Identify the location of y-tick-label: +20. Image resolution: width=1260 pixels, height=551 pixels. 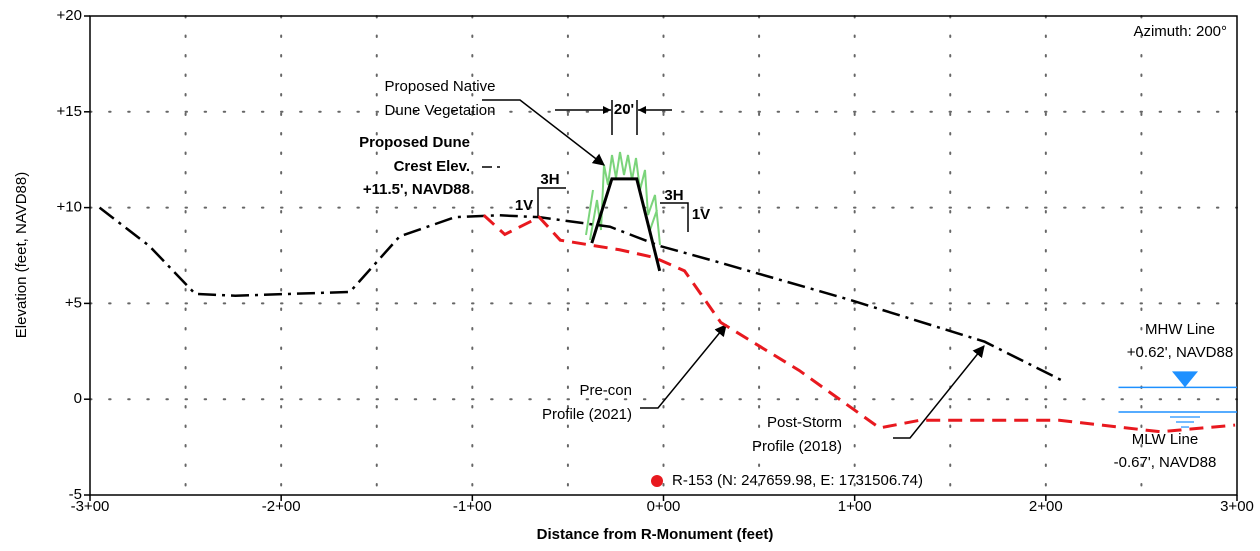
(69, 15).